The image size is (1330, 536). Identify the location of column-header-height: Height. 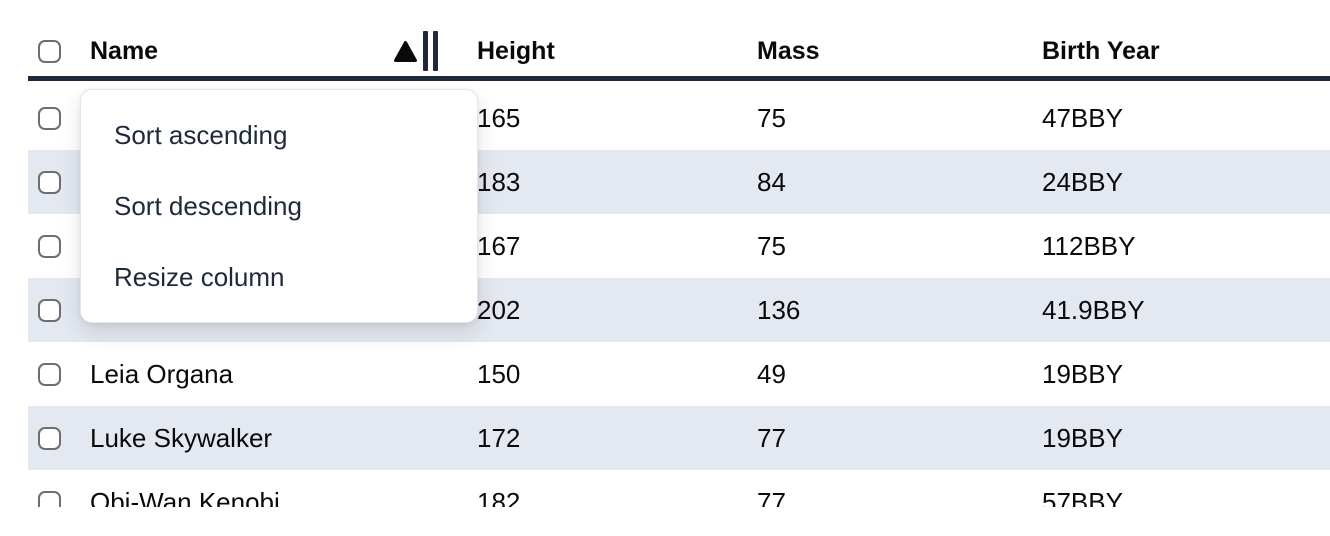
(516, 50).